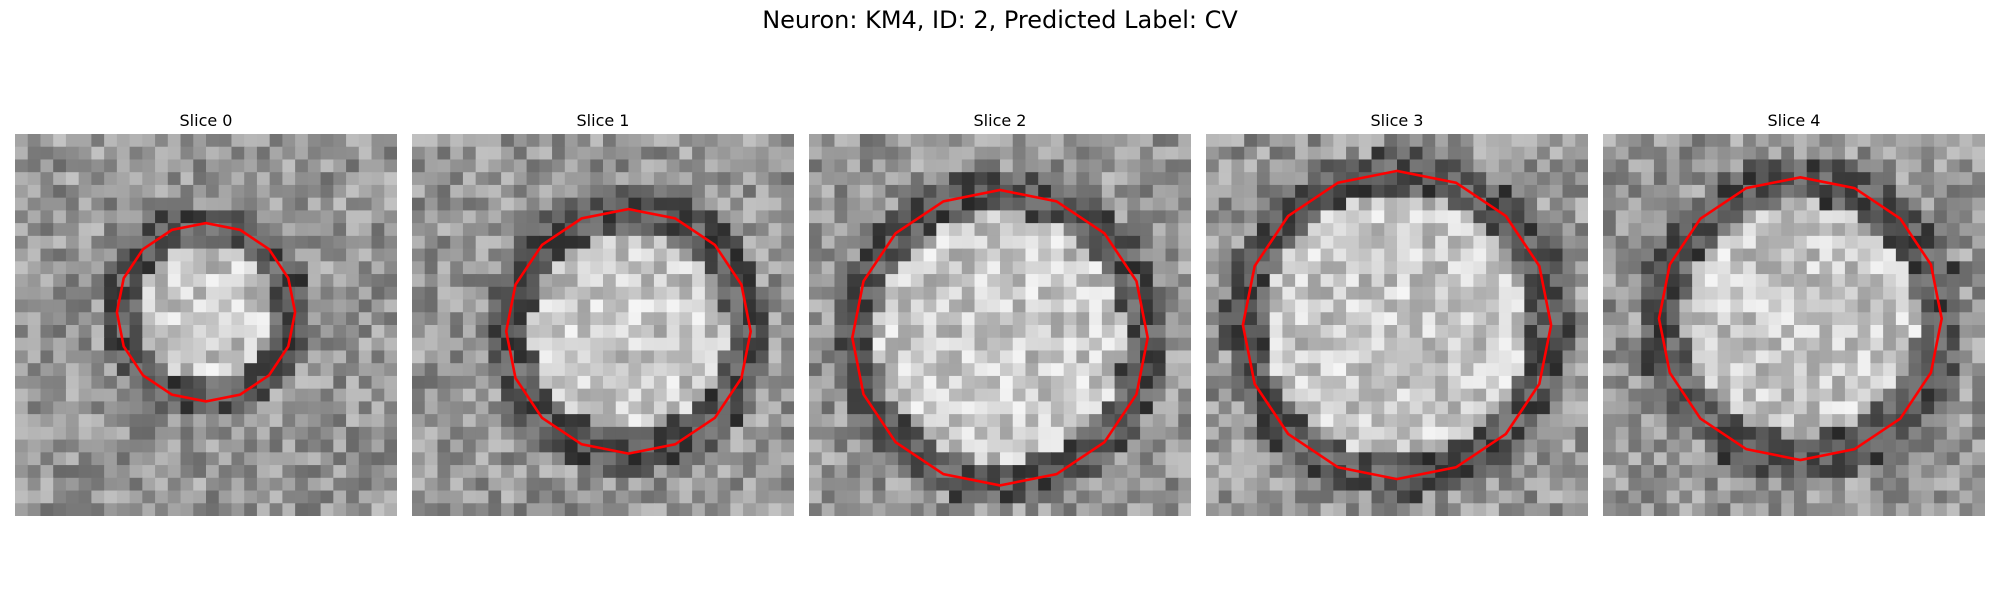  I want to click on slice-panel-4: Slice 4, so click(1794, 312).